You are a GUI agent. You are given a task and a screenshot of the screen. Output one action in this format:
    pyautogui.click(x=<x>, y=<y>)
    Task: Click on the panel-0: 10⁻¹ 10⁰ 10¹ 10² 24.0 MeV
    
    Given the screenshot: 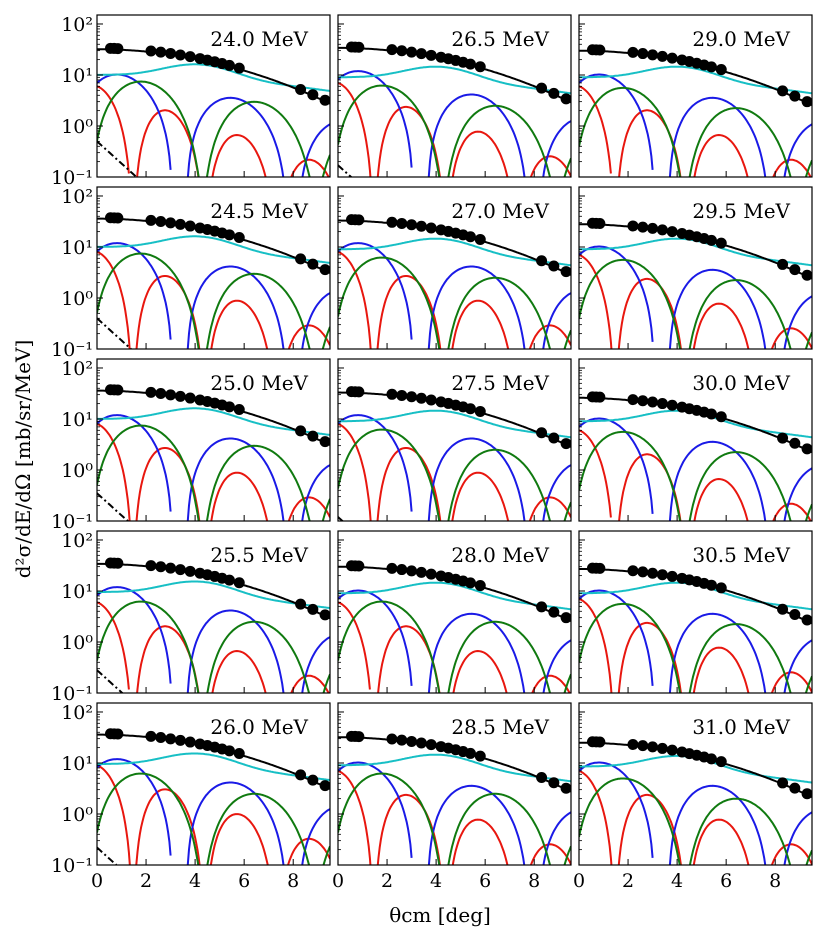 What is the action you would take?
    pyautogui.click(x=191, y=101)
    